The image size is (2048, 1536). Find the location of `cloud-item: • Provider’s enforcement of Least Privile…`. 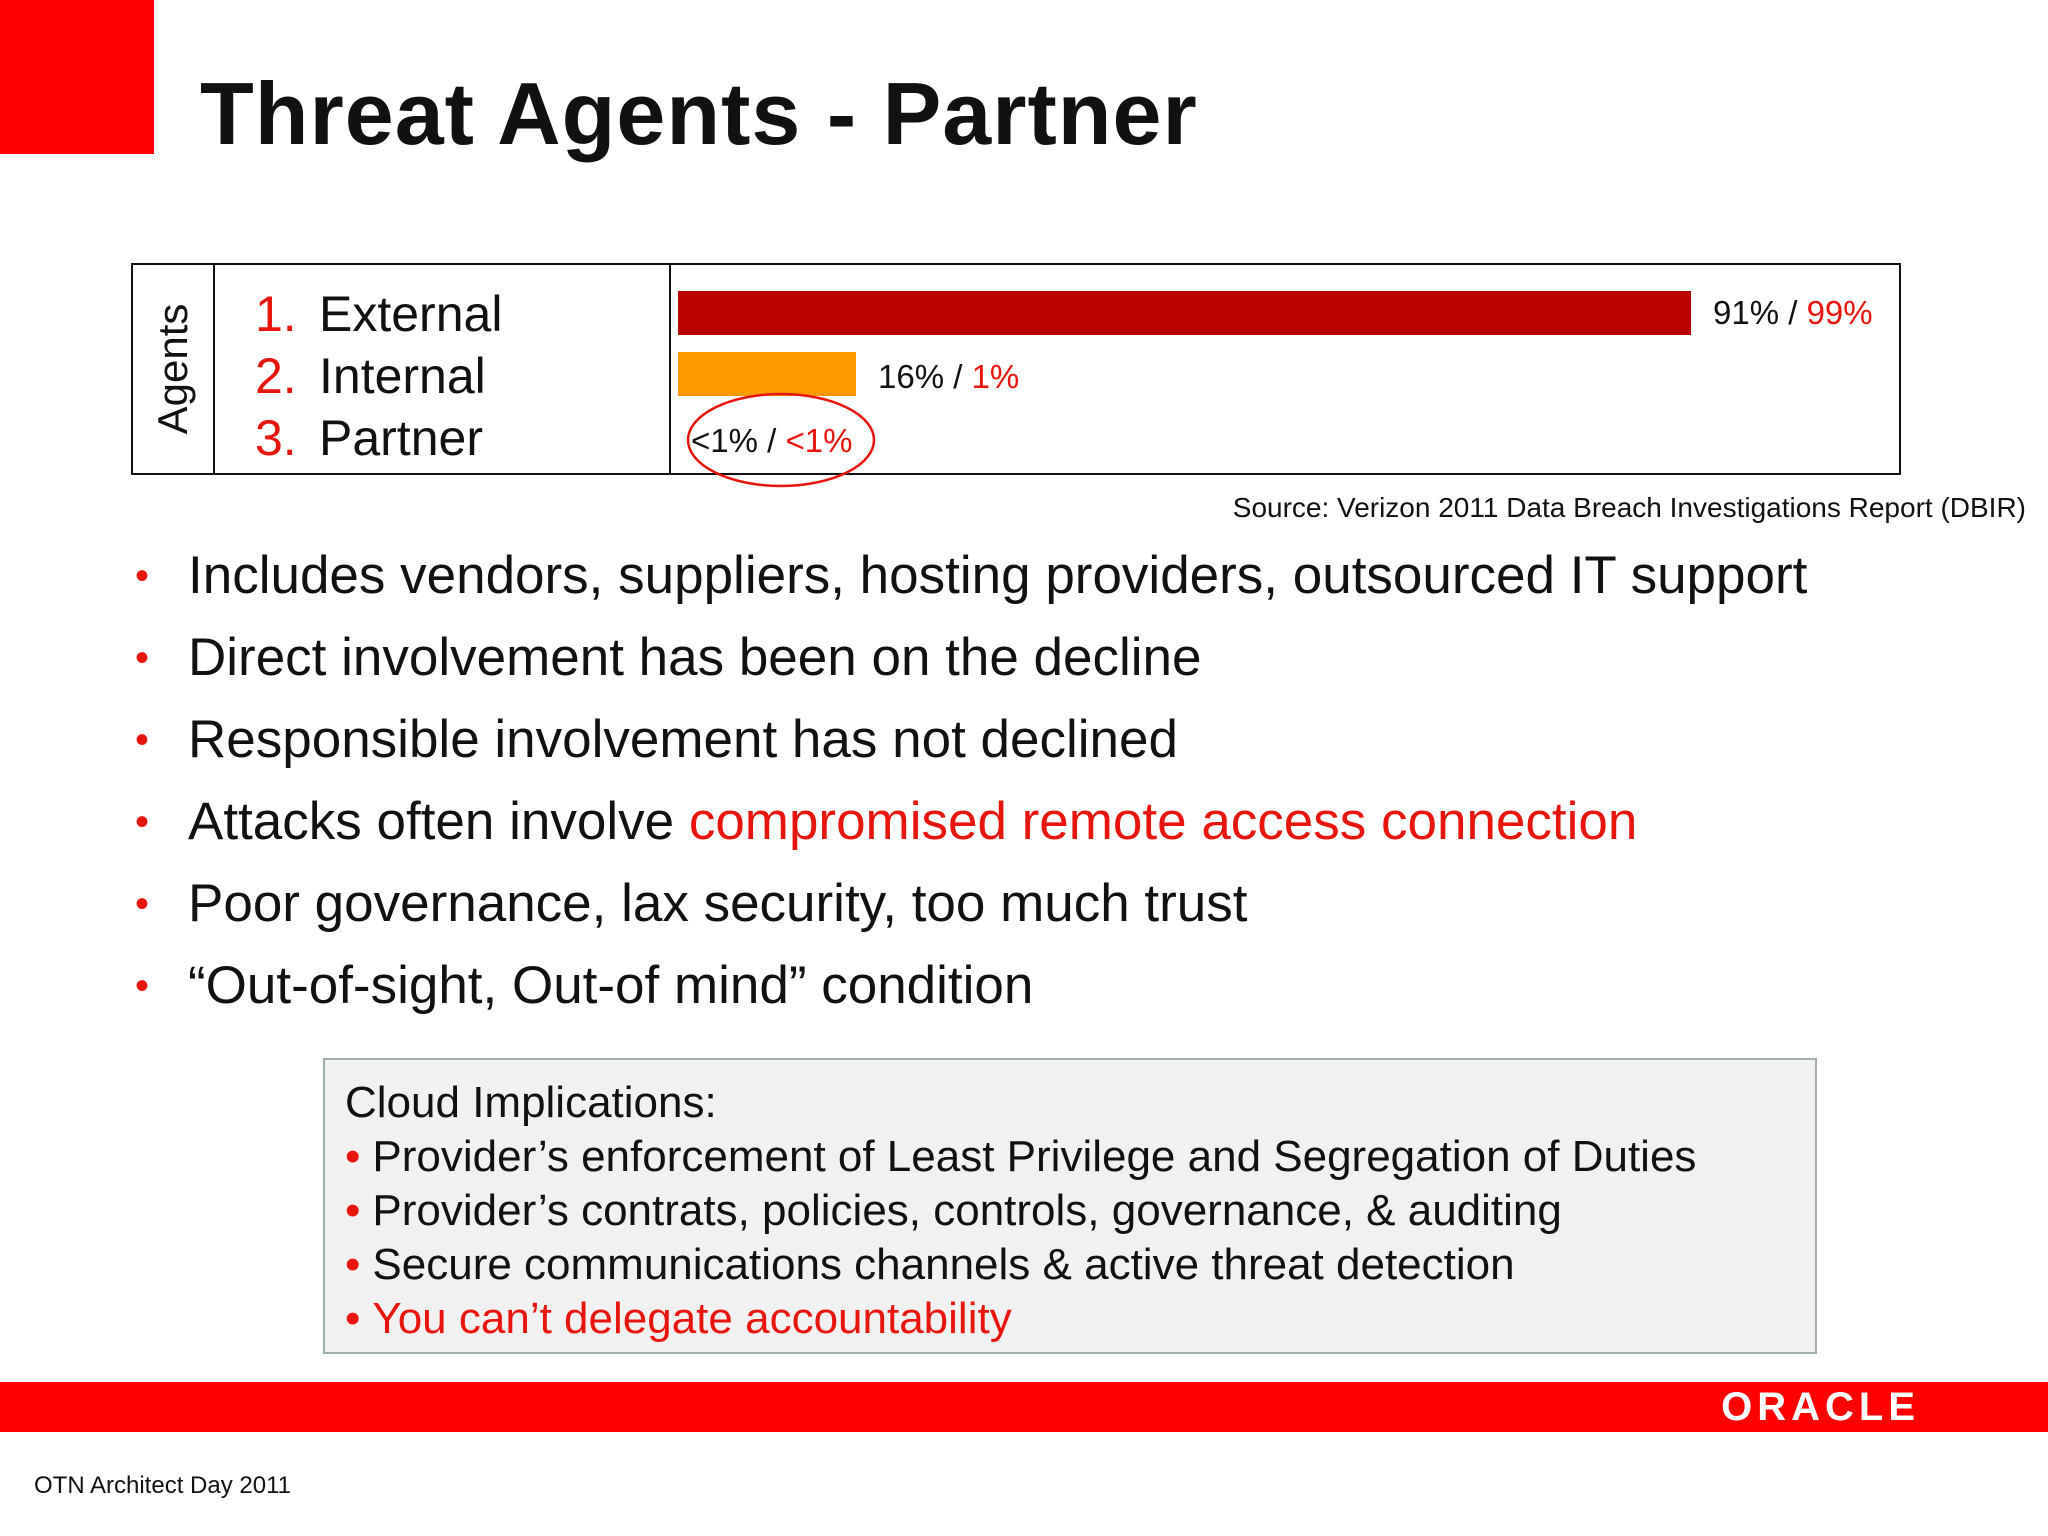

cloud-item: • Provider’s enforcement of Least Privile… is located at coordinates (1070, 1157).